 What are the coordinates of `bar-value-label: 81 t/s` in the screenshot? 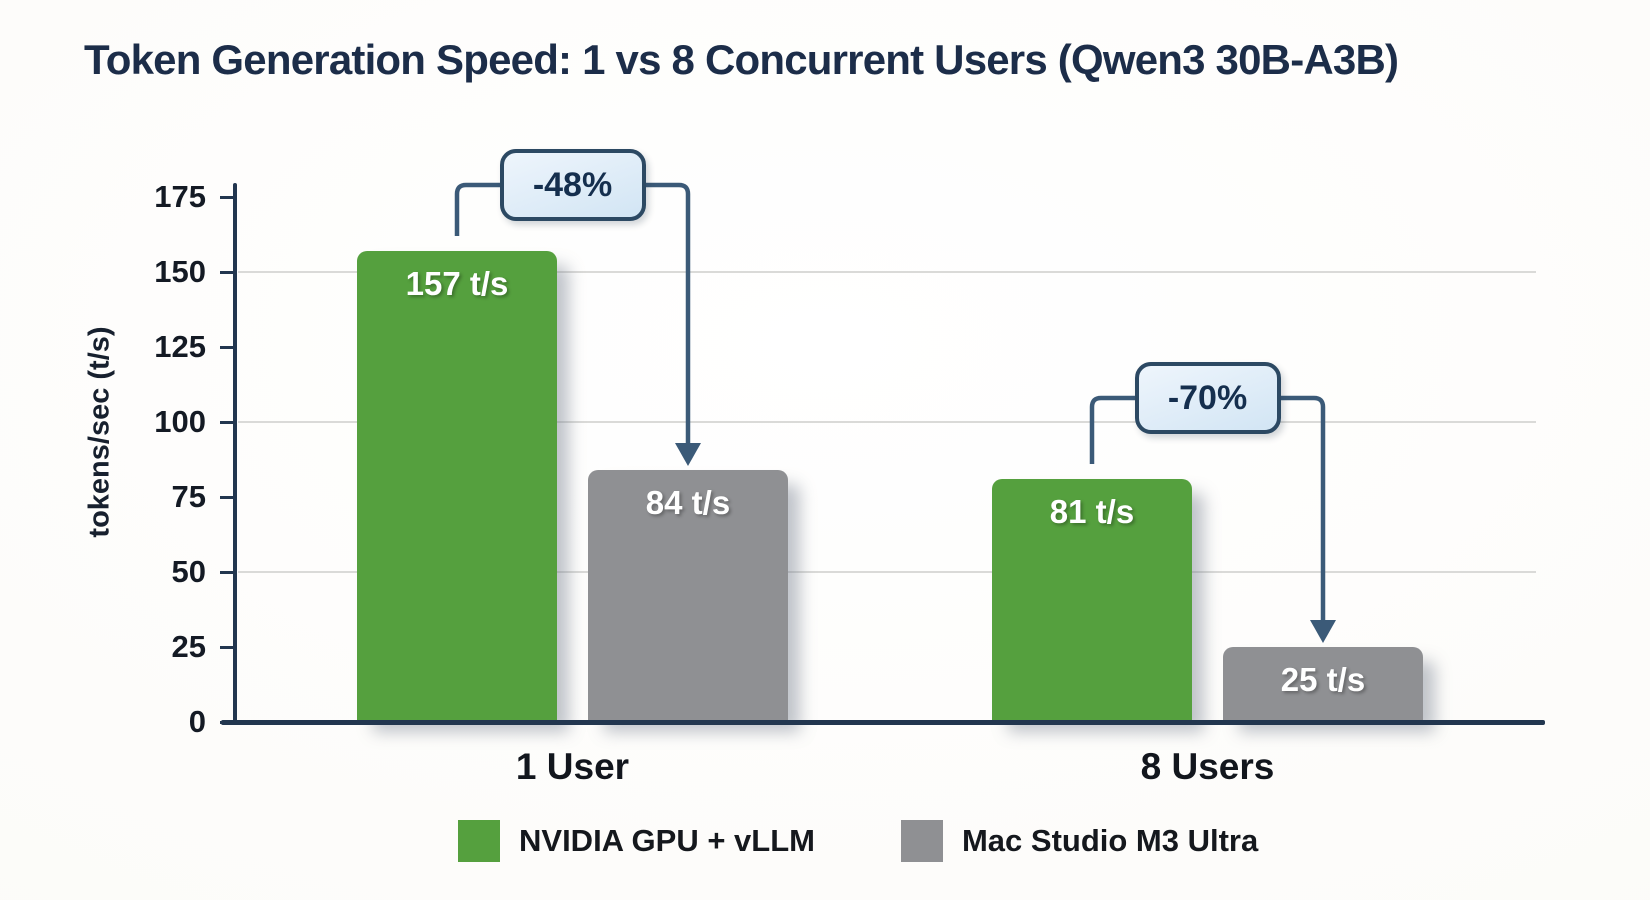 It's located at (1092, 511).